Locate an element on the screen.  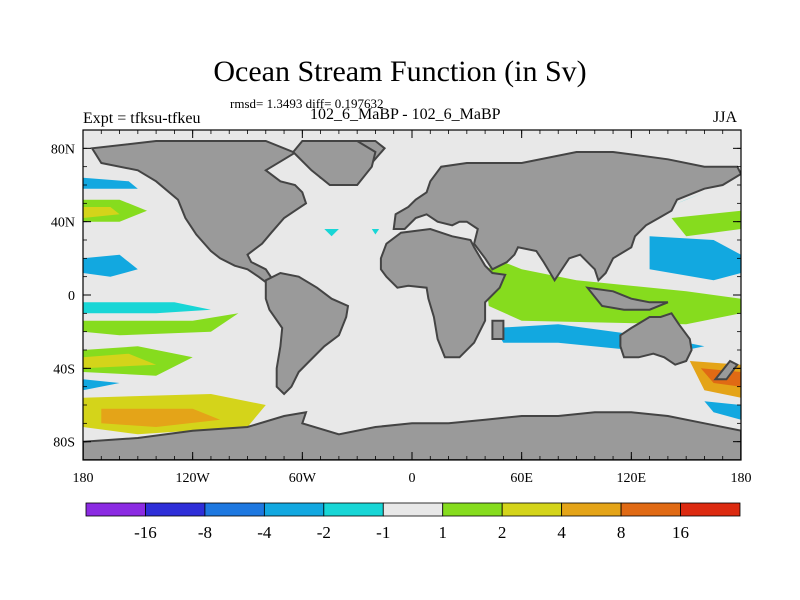
y-tick-label: 40N is located at coordinates (63, 223).